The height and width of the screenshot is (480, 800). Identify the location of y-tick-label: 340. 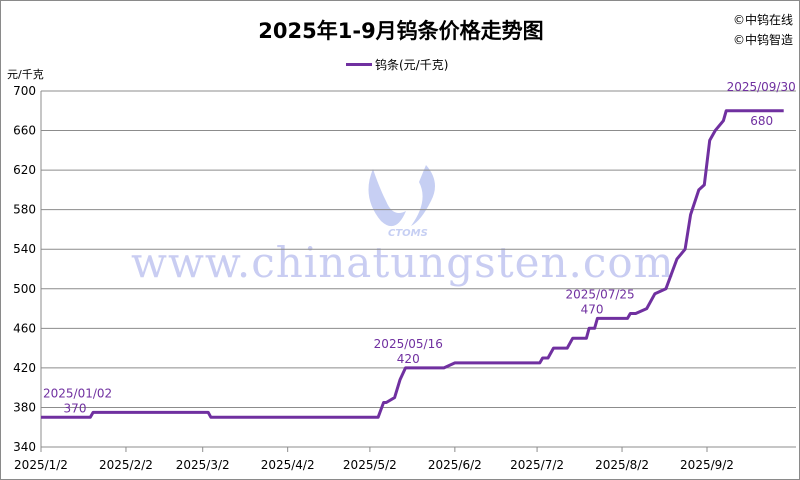
(24, 447).